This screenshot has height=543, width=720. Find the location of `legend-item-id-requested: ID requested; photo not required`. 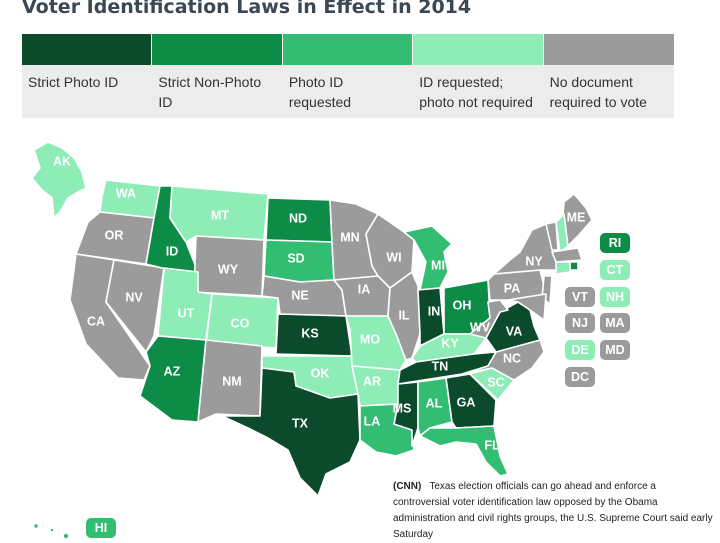

legend-item-id-requested: ID requested; photo not required is located at coordinates (478, 76).